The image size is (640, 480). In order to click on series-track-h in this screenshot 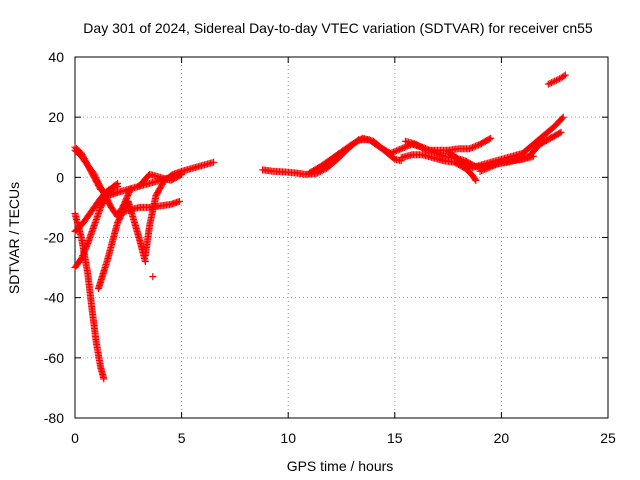, I will do `click(160, 180)`.